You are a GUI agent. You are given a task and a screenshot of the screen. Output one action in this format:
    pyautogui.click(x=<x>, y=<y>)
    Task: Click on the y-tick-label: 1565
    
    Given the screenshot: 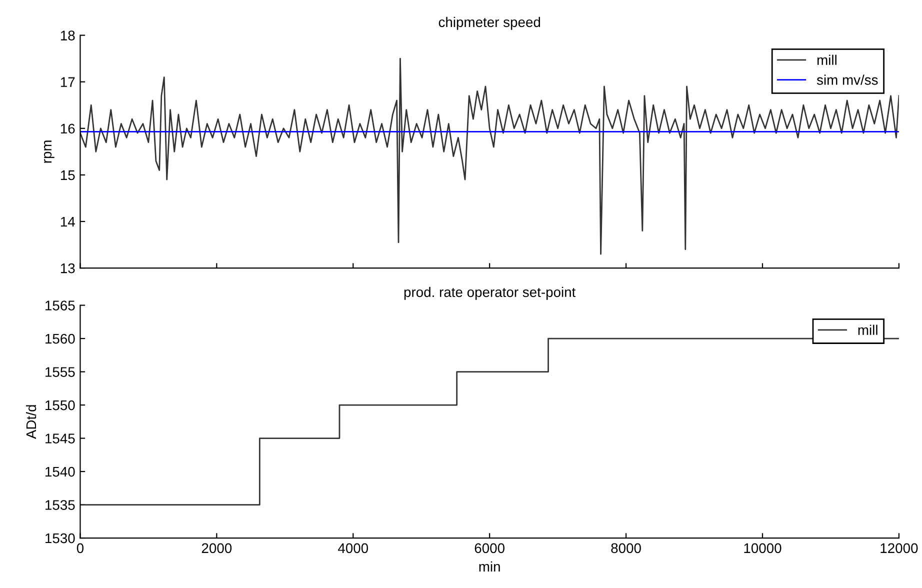 What is the action you would take?
    pyautogui.click(x=60, y=305)
    